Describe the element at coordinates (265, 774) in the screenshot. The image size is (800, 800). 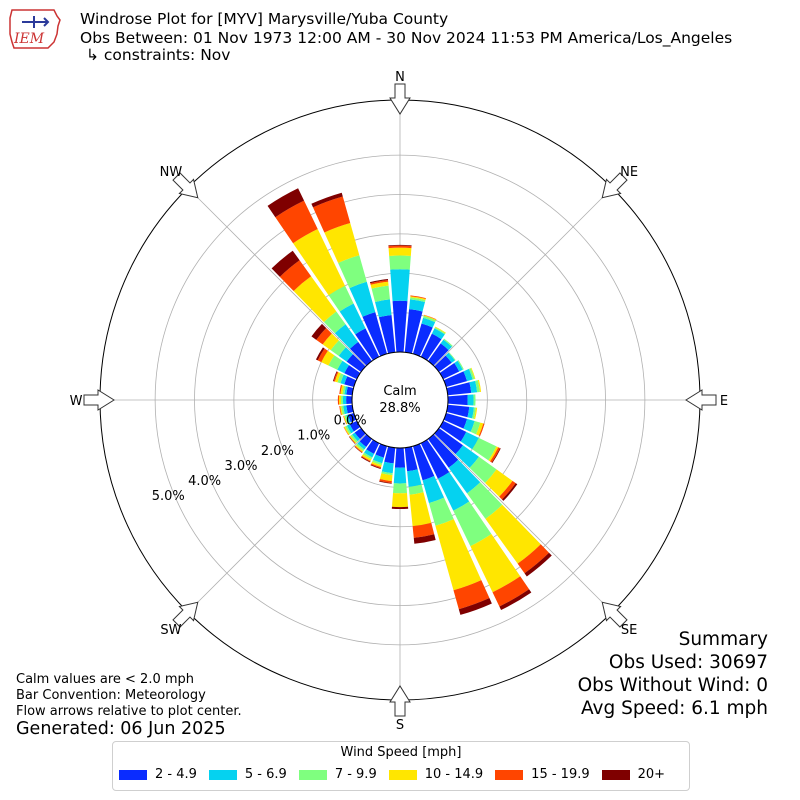
I see `legend-label: 5 - 6.9` at that location.